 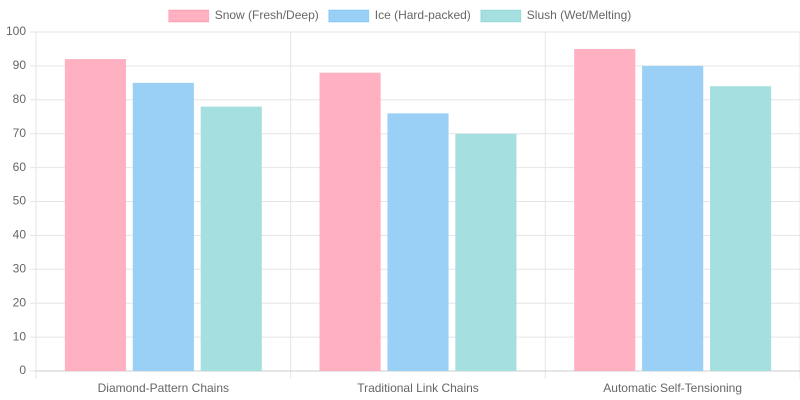 I want to click on legend-label: Ice (Hard-packed), so click(x=423, y=15).